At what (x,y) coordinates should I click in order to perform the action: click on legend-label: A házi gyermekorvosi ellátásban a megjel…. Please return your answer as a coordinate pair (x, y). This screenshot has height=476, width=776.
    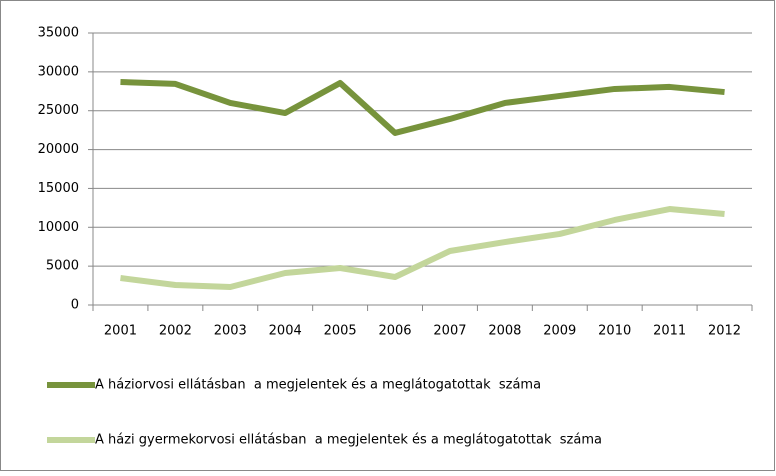
    Looking at the image, I should click on (348, 440).